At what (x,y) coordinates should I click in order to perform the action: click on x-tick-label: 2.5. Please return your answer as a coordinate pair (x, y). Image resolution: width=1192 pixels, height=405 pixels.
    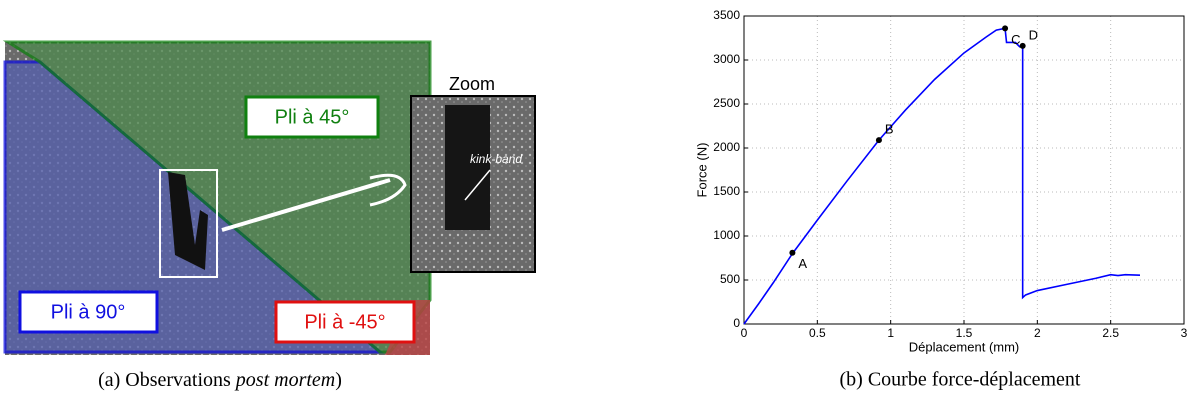
    Looking at the image, I should click on (1110, 333).